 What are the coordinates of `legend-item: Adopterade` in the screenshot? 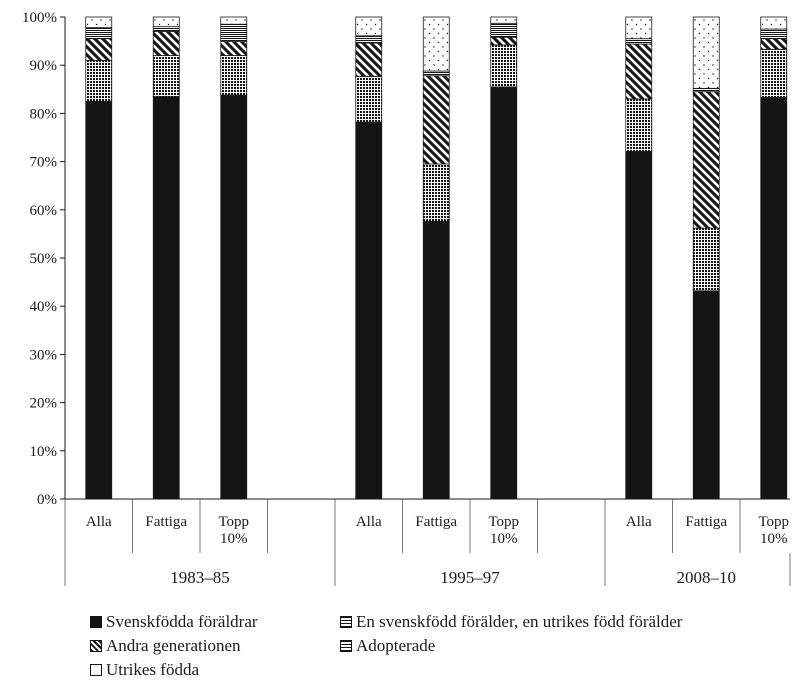 It's located at (387, 646).